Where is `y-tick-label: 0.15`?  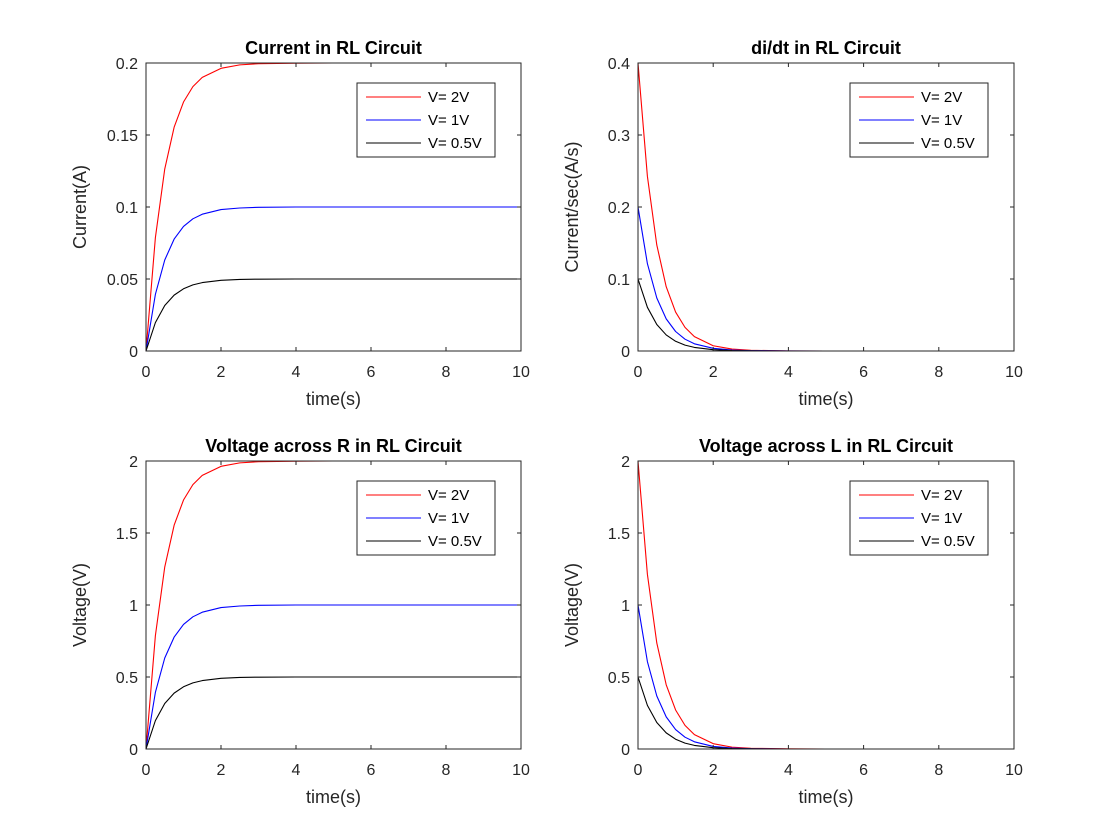 y-tick-label: 0.15 is located at coordinates (122, 136).